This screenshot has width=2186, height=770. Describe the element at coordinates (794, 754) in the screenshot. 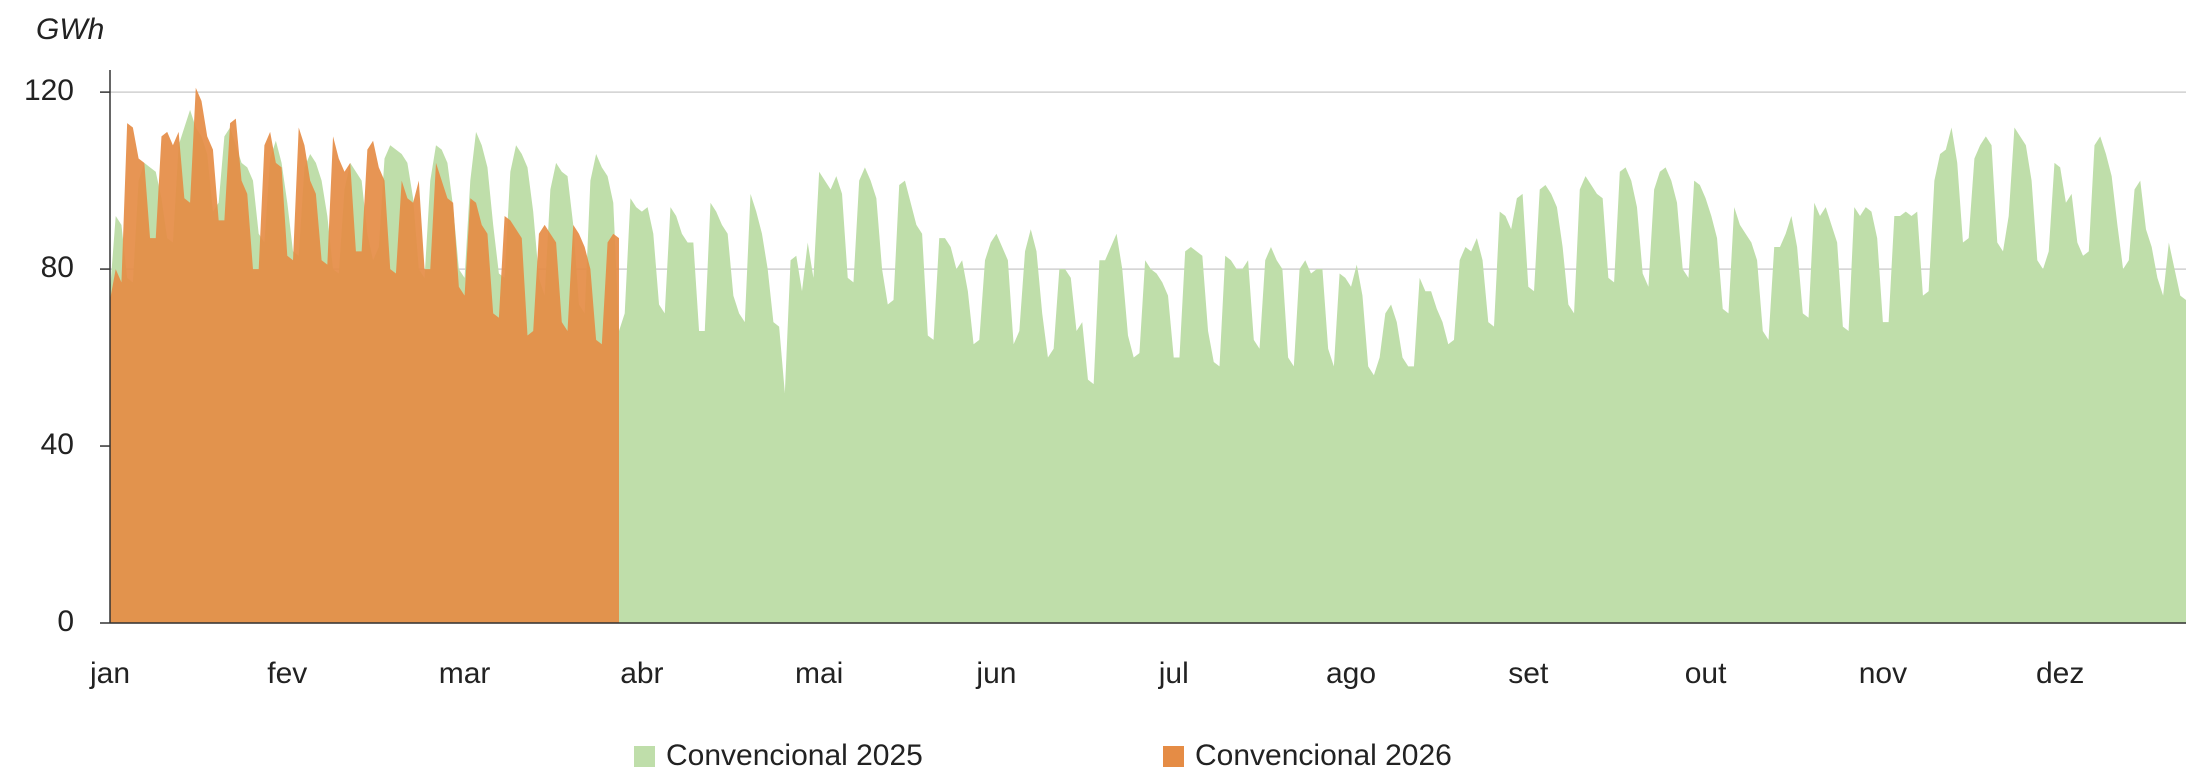

I see `legend-label: Convencional 2025` at that location.